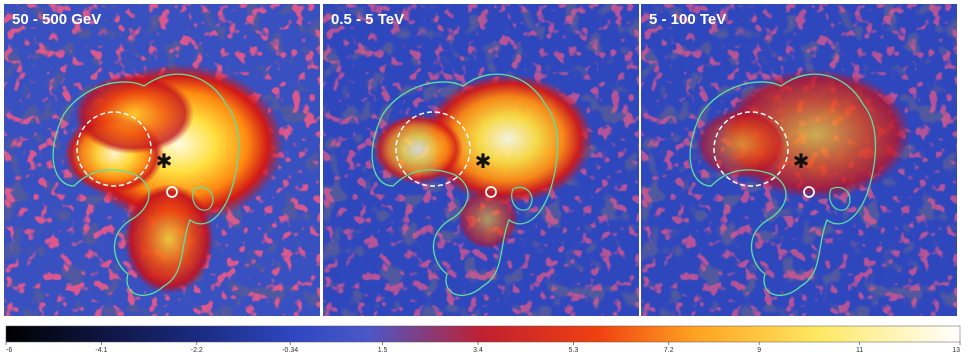 This screenshot has height=357, width=968. I want to click on tick-label: 7.2, so click(669, 350).